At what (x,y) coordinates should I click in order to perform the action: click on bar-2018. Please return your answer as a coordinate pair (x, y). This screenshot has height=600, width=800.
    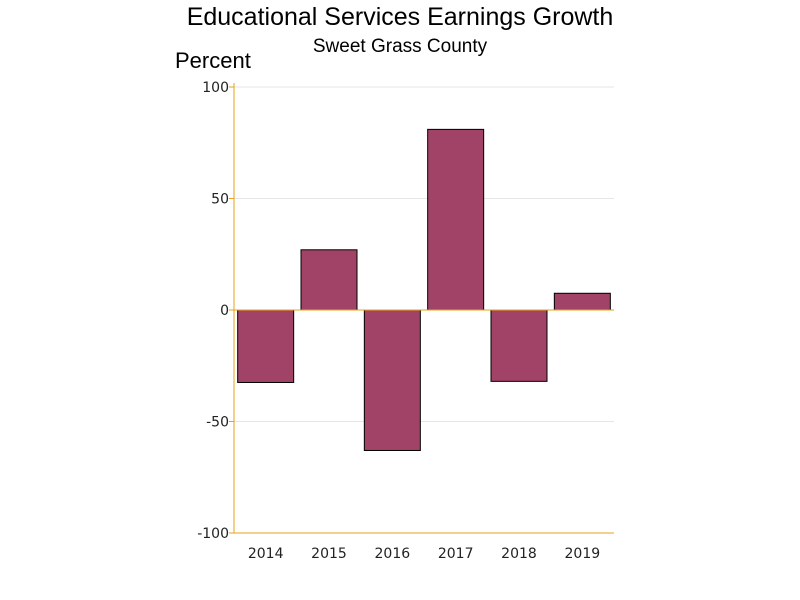
    Looking at the image, I should click on (519, 345).